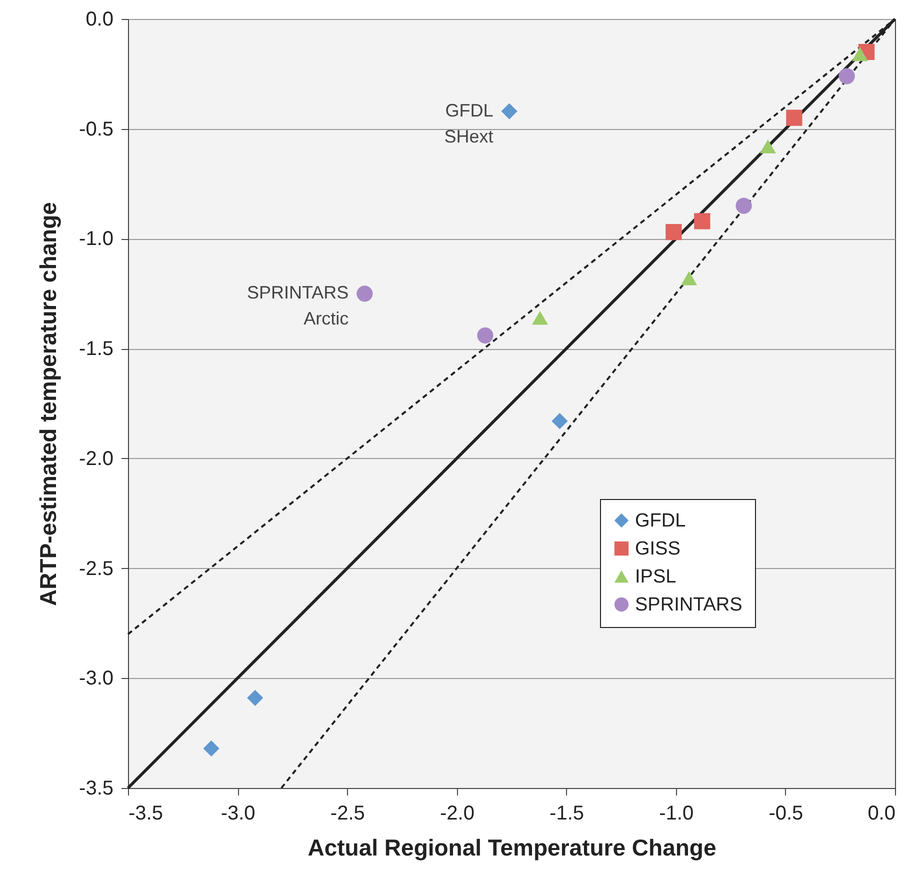 Image resolution: width=918 pixels, height=894 pixels. Describe the element at coordinates (655, 577) in the screenshot. I see `legend-label: IPSL` at that location.